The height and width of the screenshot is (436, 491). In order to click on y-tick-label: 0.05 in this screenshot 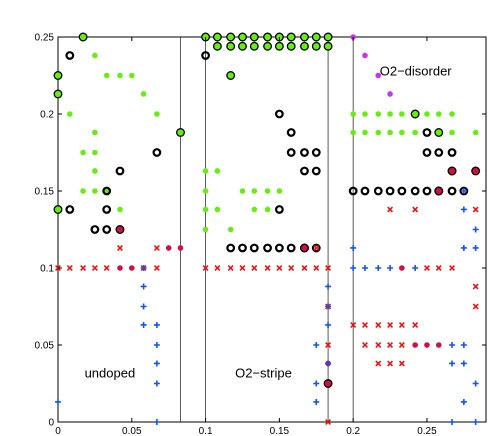, I will do `click(45, 346)`.